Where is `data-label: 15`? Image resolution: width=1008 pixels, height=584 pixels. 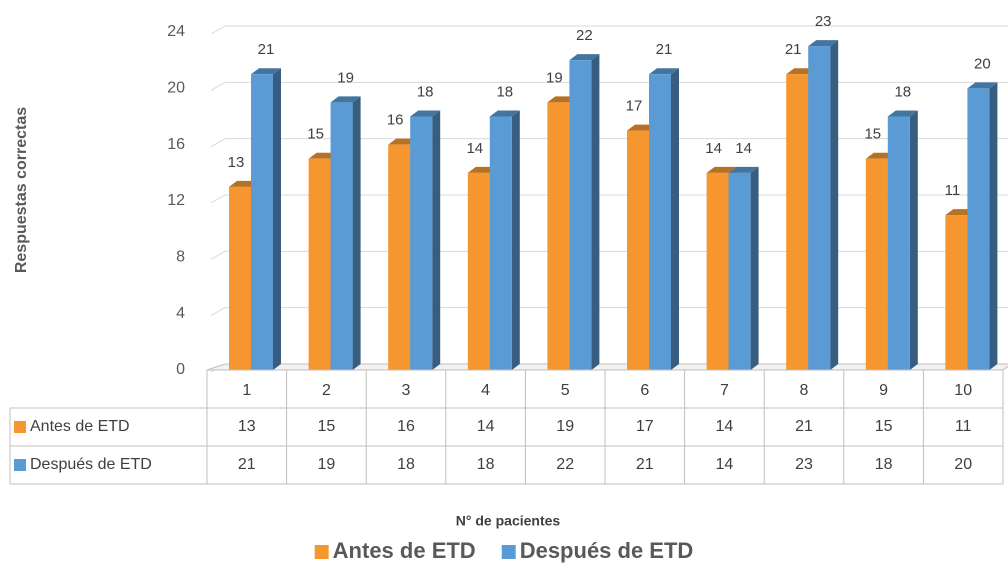 data-label: 15 is located at coordinates (315, 134).